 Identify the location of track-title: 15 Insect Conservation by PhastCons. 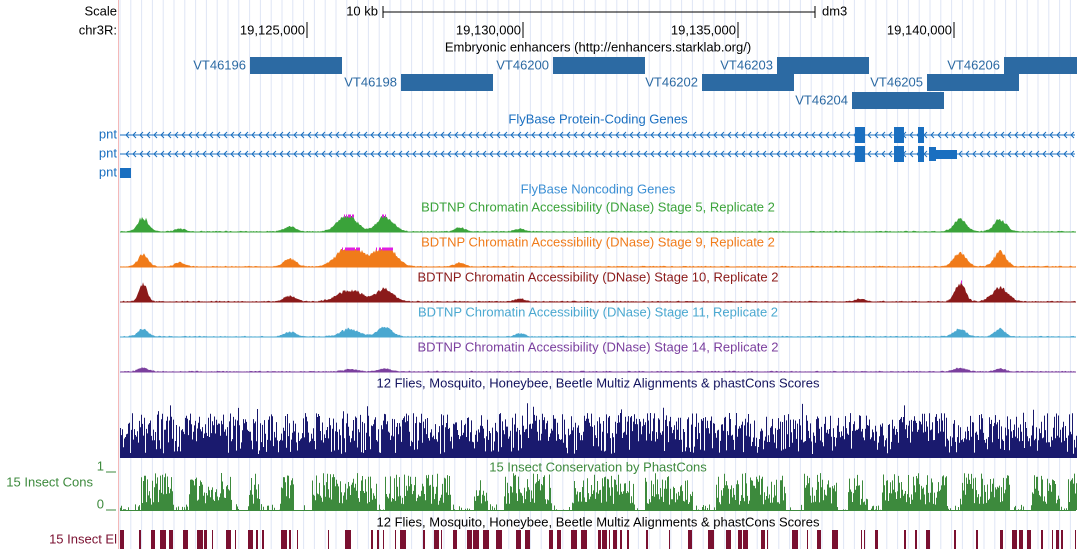
(598, 466).